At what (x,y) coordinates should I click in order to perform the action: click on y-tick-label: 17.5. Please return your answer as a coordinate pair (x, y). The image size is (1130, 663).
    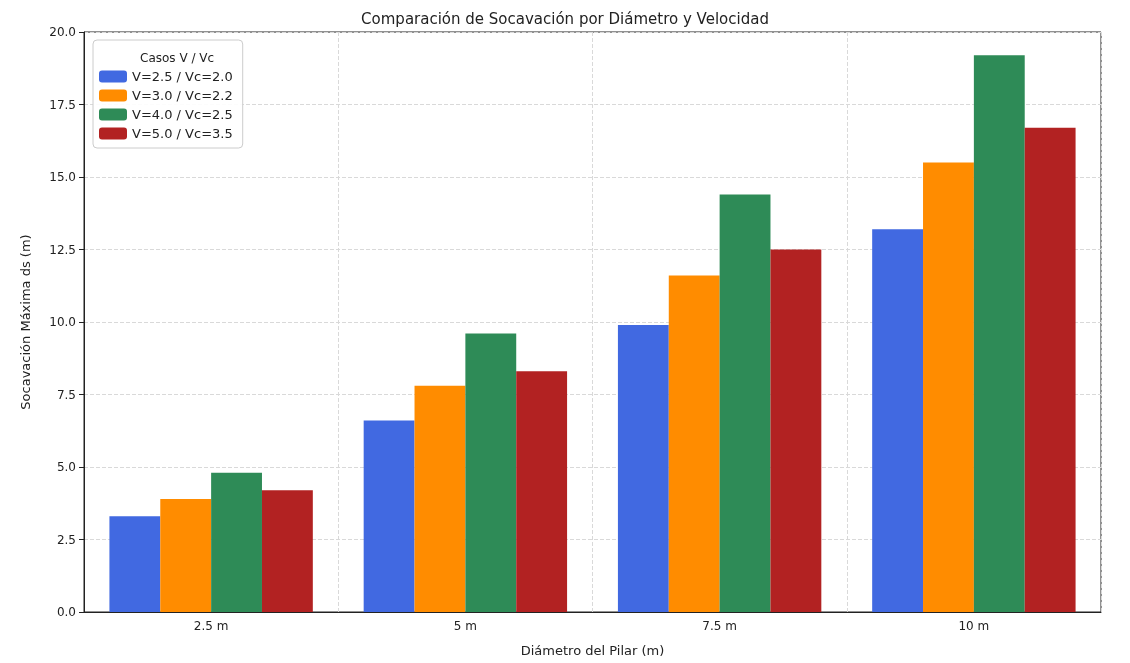
    Looking at the image, I should click on (62, 104).